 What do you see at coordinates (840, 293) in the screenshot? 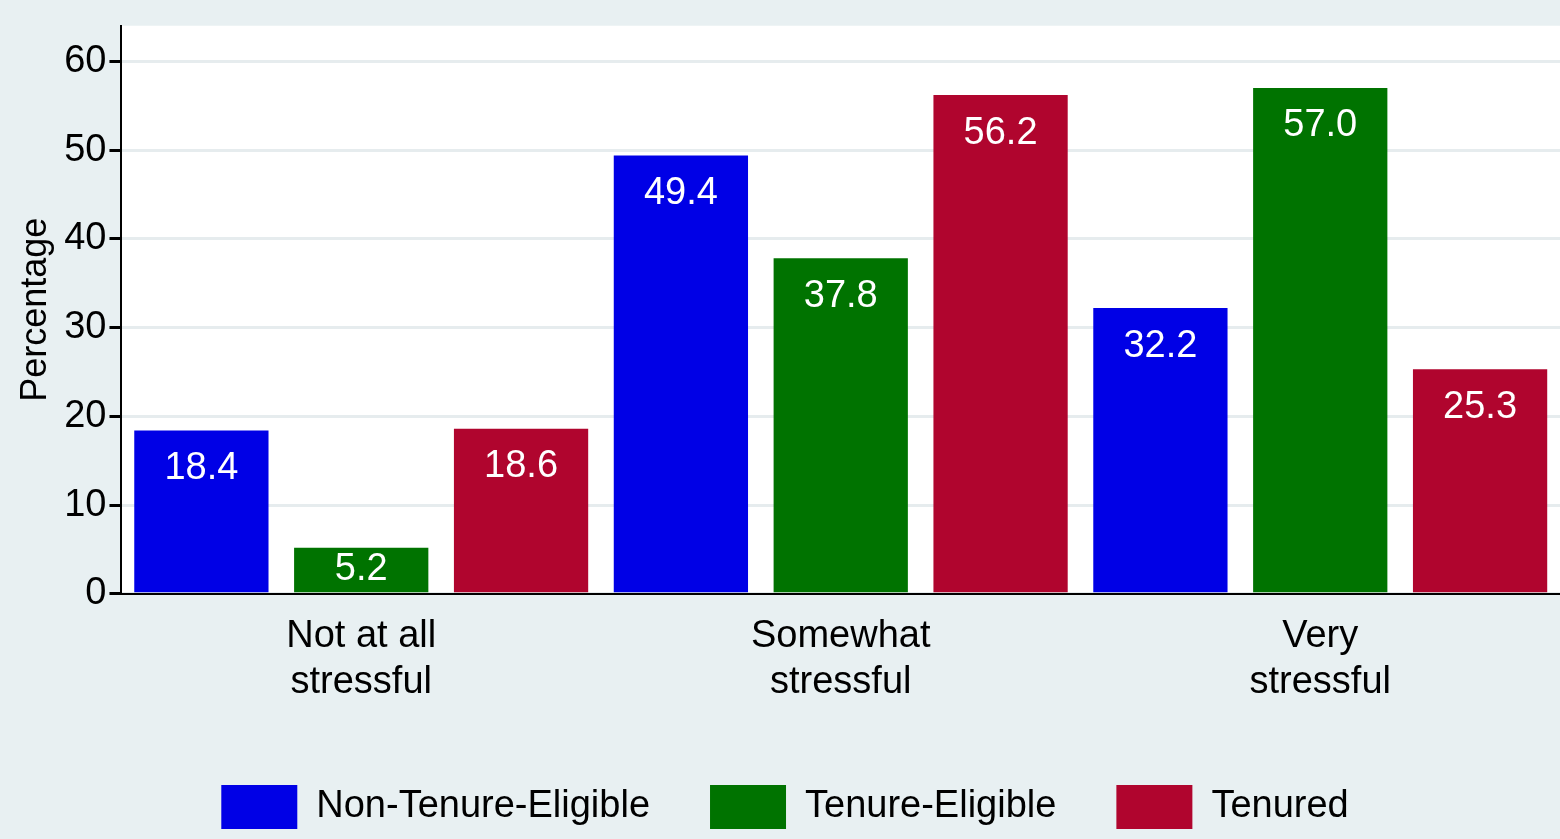
I see `text: 37.8` at bounding box center [840, 293].